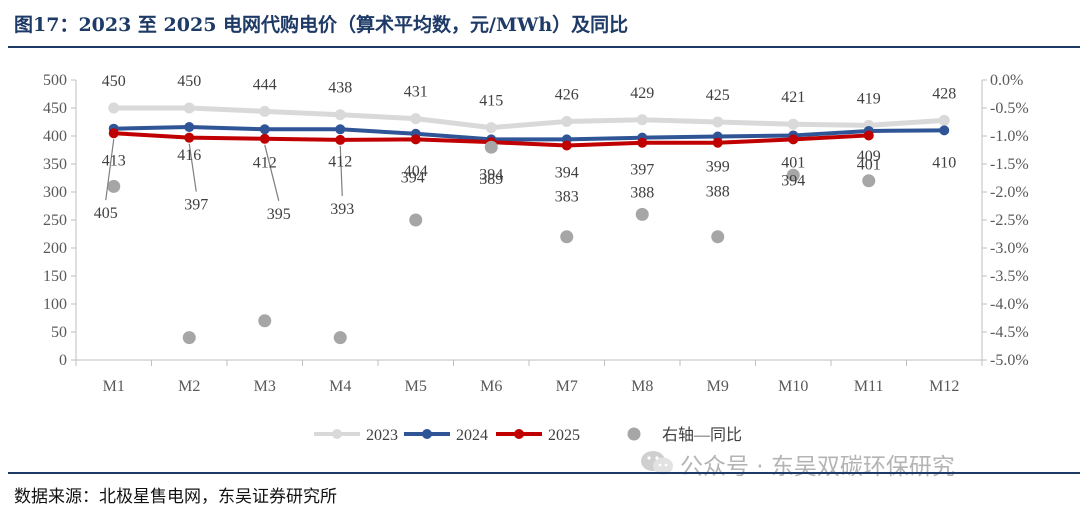 The image size is (1080, 510). I want to click on data-label-2024: 412, so click(265, 162).